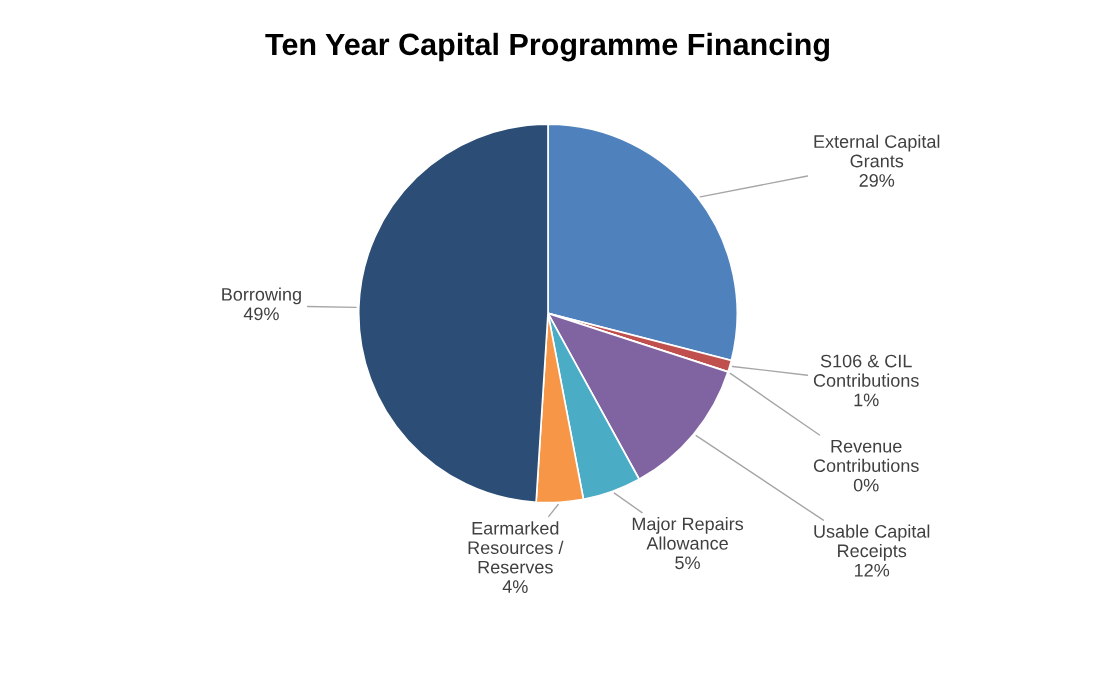 Image resolution: width=1096 pixels, height=673 pixels. What do you see at coordinates (866, 485) in the screenshot?
I see `text: 0%` at bounding box center [866, 485].